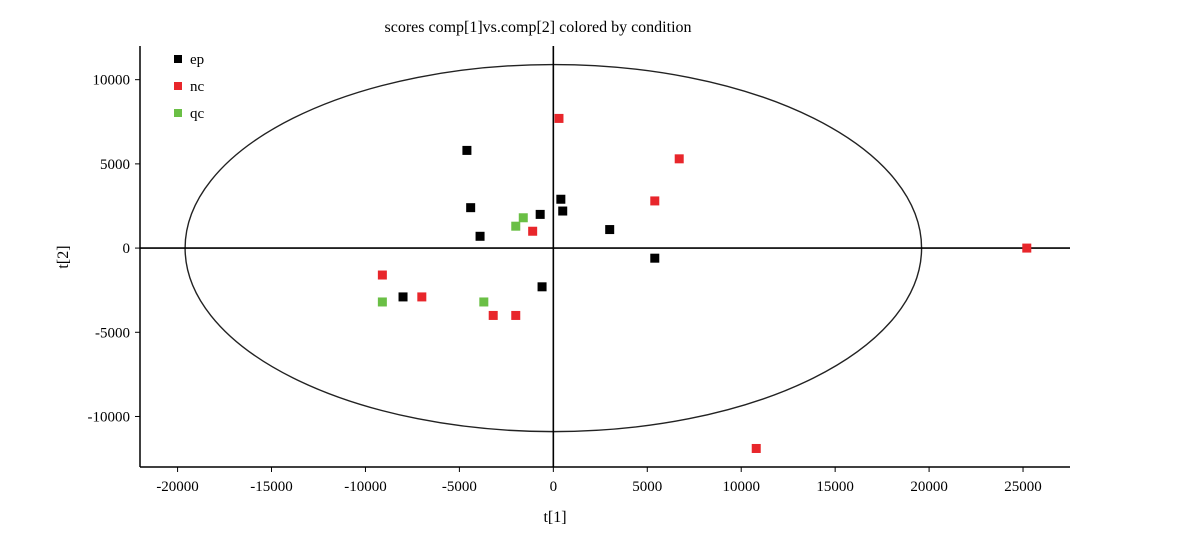 This screenshot has height=535, width=1192. Describe the element at coordinates (112, 333) in the screenshot. I see `y-tick-label: -5000` at that location.